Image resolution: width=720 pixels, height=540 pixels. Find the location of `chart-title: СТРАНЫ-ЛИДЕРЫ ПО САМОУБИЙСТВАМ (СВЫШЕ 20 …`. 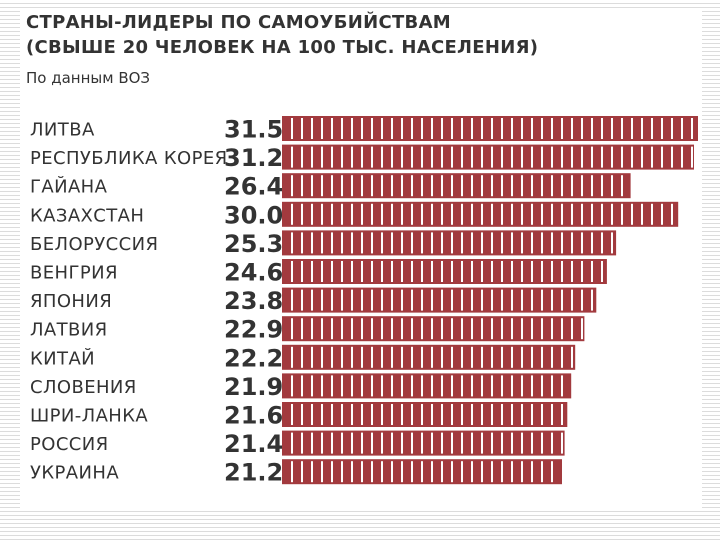

chart-title: СТРАНЫ-ЛИДЕРЫ ПО САМОУБИЙСТВАМ (СВЫШЕ 20 … is located at coordinates (282, 35).